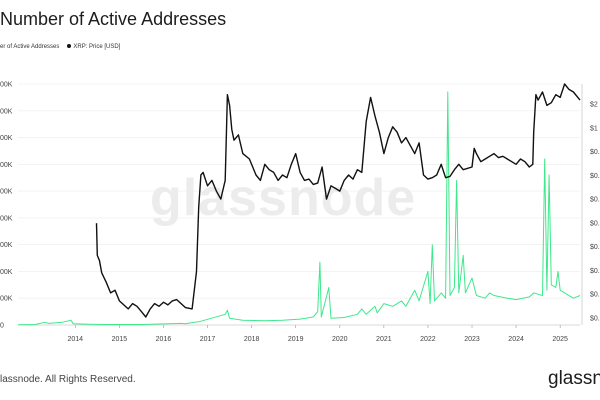  What do you see at coordinates (283, 198) in the screenshot?
I see `watermark: glassnode` at bounding box center [283, 198].